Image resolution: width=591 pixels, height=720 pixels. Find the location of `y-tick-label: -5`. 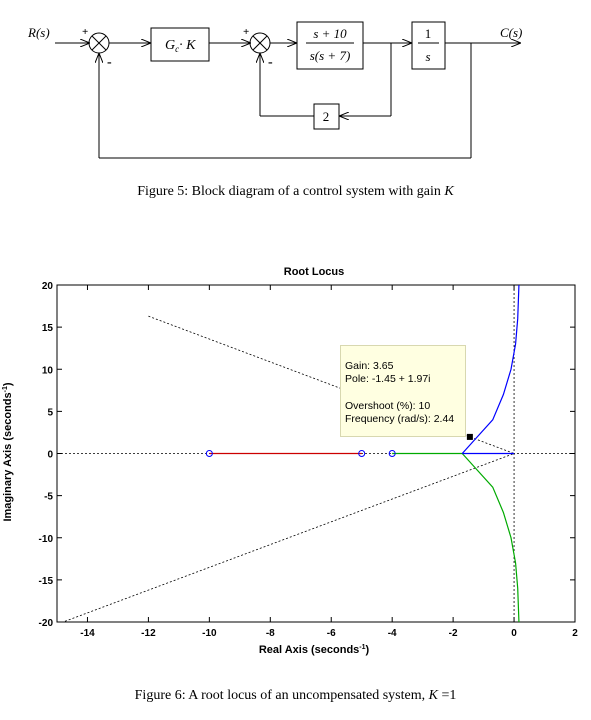

y-tick-label: -5 is located at coordinates (48, 497).